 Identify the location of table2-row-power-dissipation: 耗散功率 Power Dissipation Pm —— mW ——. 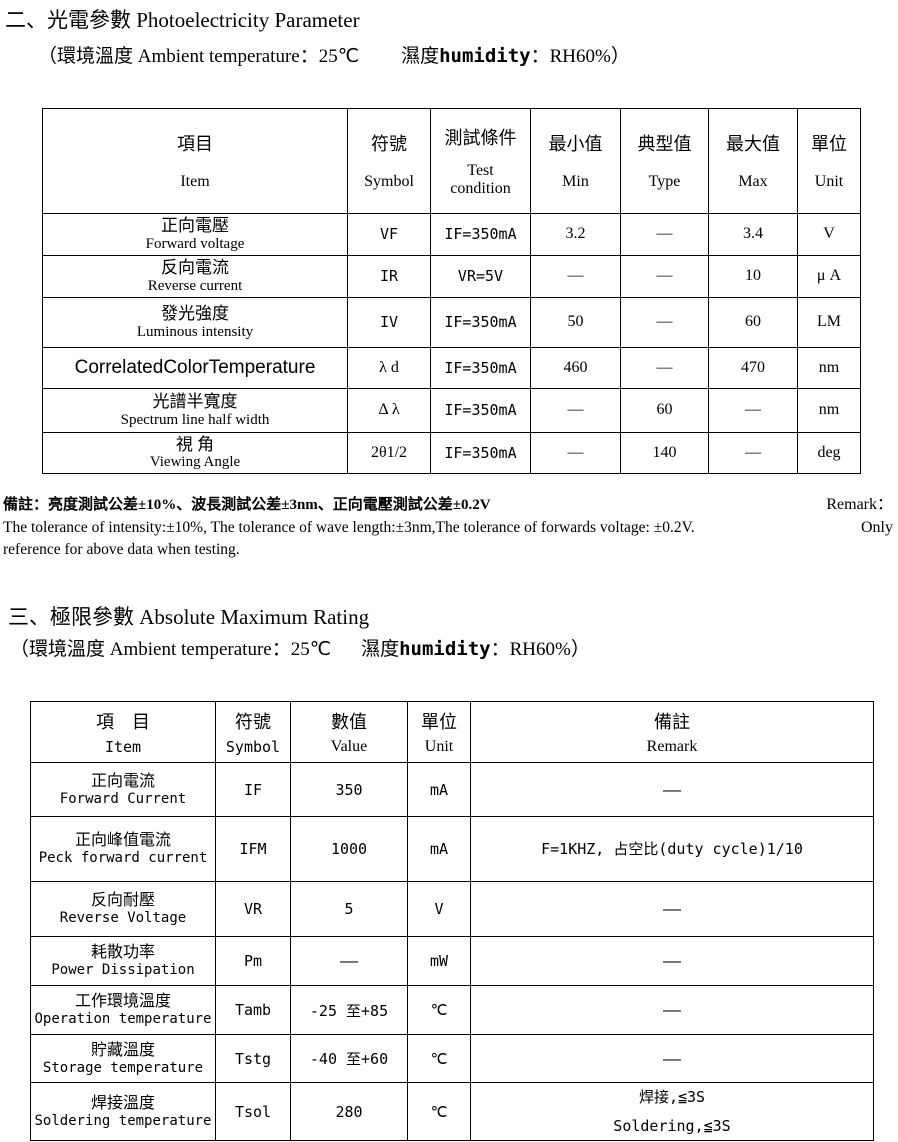
(452, 961).